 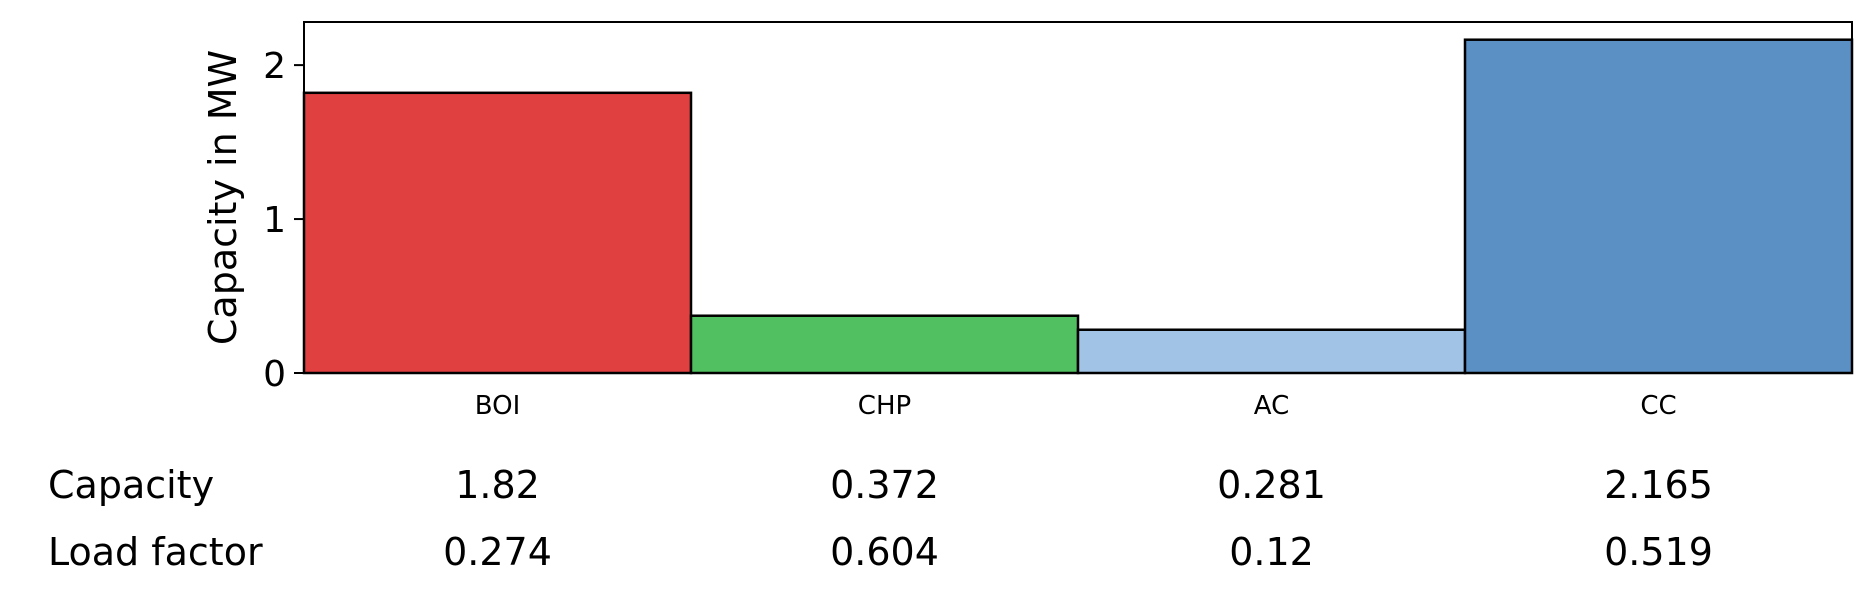 I want to click on y-tick-label: 0, so click(x=274, y=374).